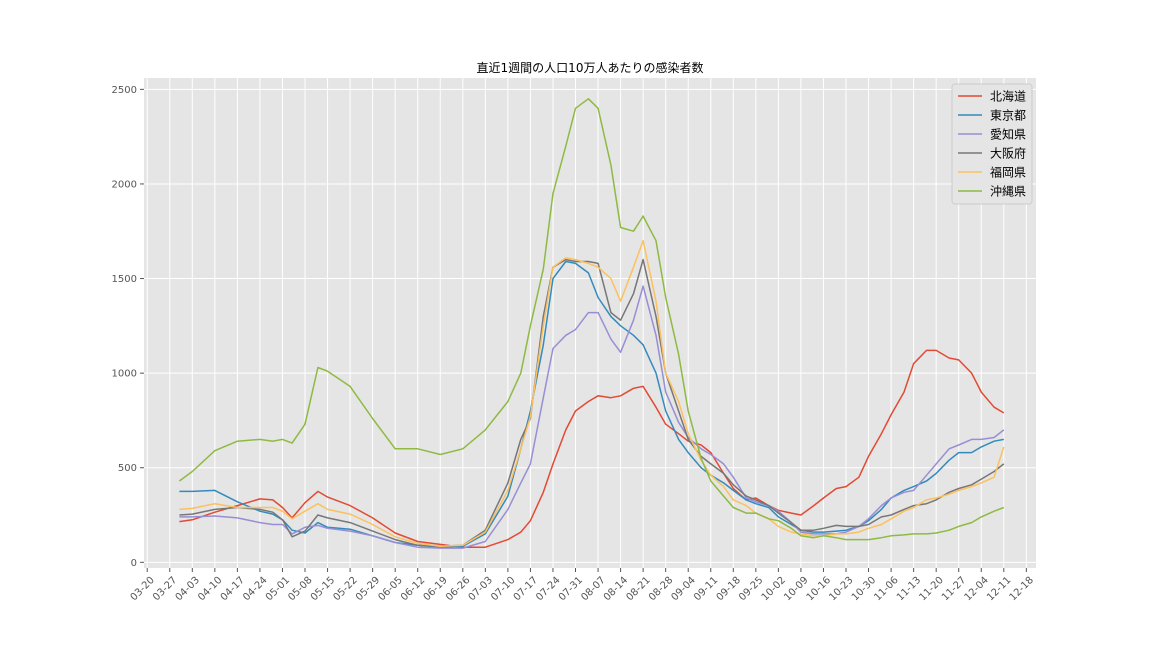 This screenshot has width=1152, height=652. Describe the element at coordinates (233, 589) in the screenshot. I see `x-tick-label: 04-17` at that location.